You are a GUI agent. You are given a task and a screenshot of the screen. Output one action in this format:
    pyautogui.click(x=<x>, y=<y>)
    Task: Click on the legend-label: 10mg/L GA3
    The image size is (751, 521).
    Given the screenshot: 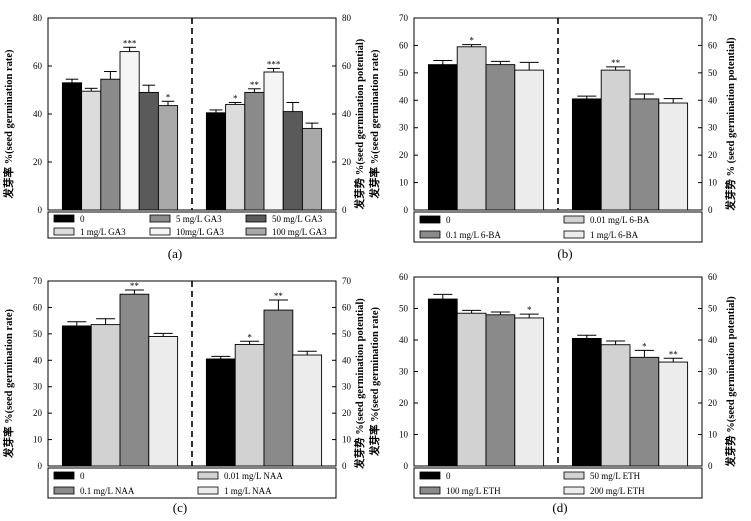 What is the action you would take?
    pyautogui.click(x=200, y=232)
    